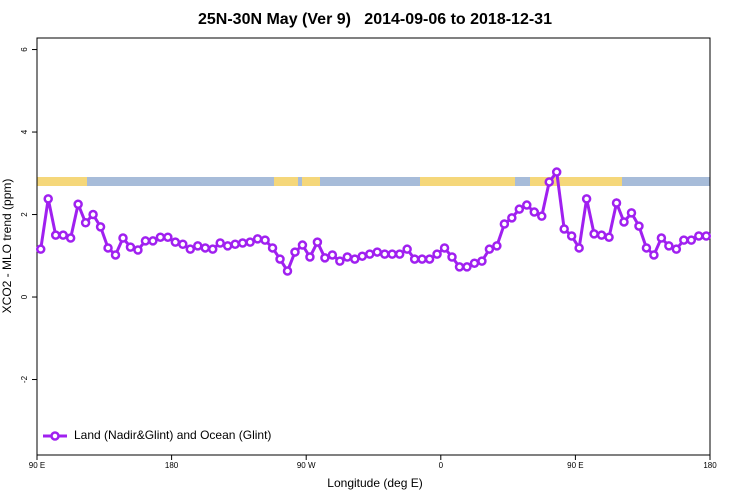 The image size is (750, 500). Describe the element at coordinates (306, 465) in the screenshot. I see `x-tick-label: 90 W` at that location.